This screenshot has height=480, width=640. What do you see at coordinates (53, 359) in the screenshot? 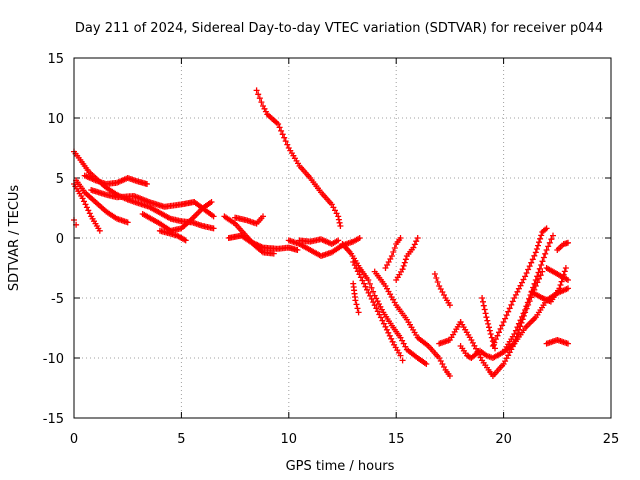
I see `y-tick-label: -10` at bounding box center [53, 359].